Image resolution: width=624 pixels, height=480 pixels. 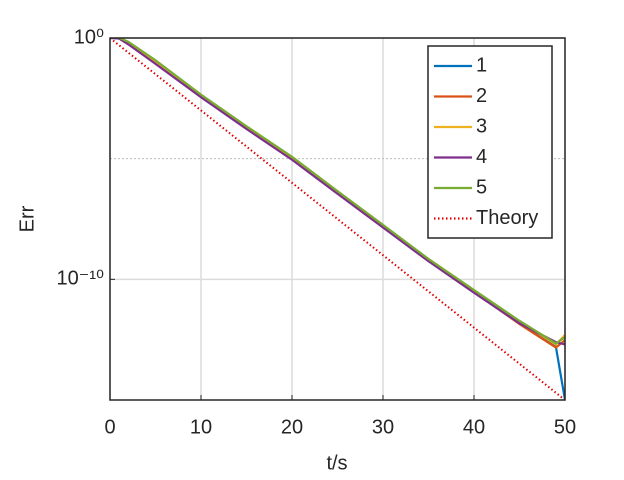 What do you see at coordinates (109, 427) in the screenshot?
I see `x-tick-label: 0` at bounding box center [109, 427].